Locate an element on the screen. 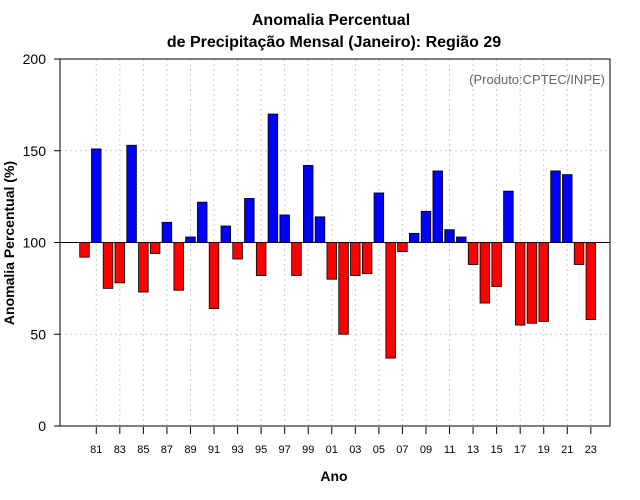  x-tick-label: 15 is located at coordinates (497, 450).